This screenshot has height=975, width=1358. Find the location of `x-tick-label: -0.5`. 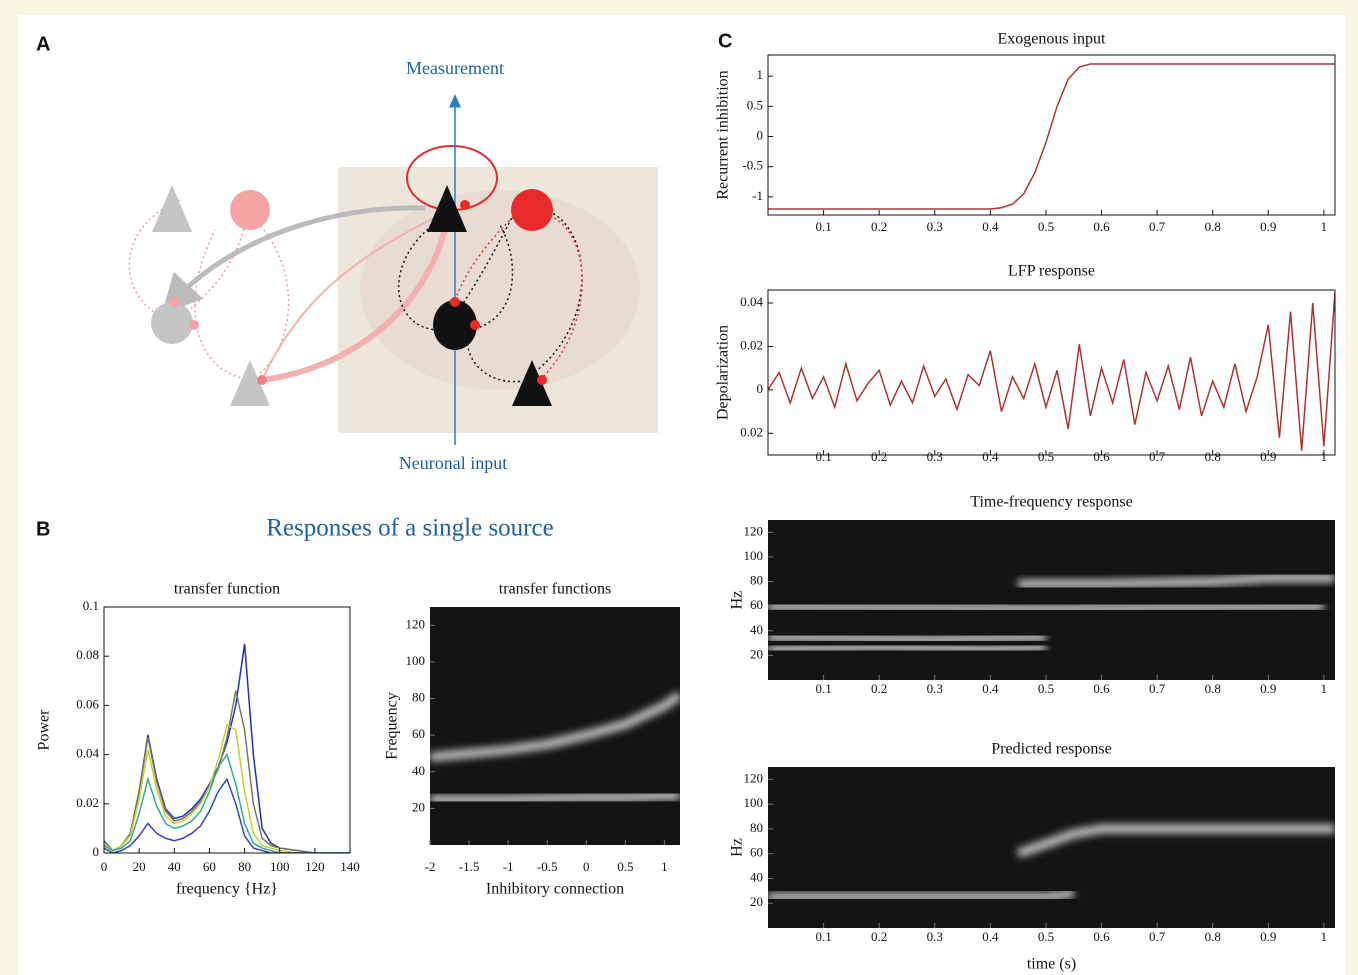

x-tick-label: -0.5 is located at coordinates (547, 866).